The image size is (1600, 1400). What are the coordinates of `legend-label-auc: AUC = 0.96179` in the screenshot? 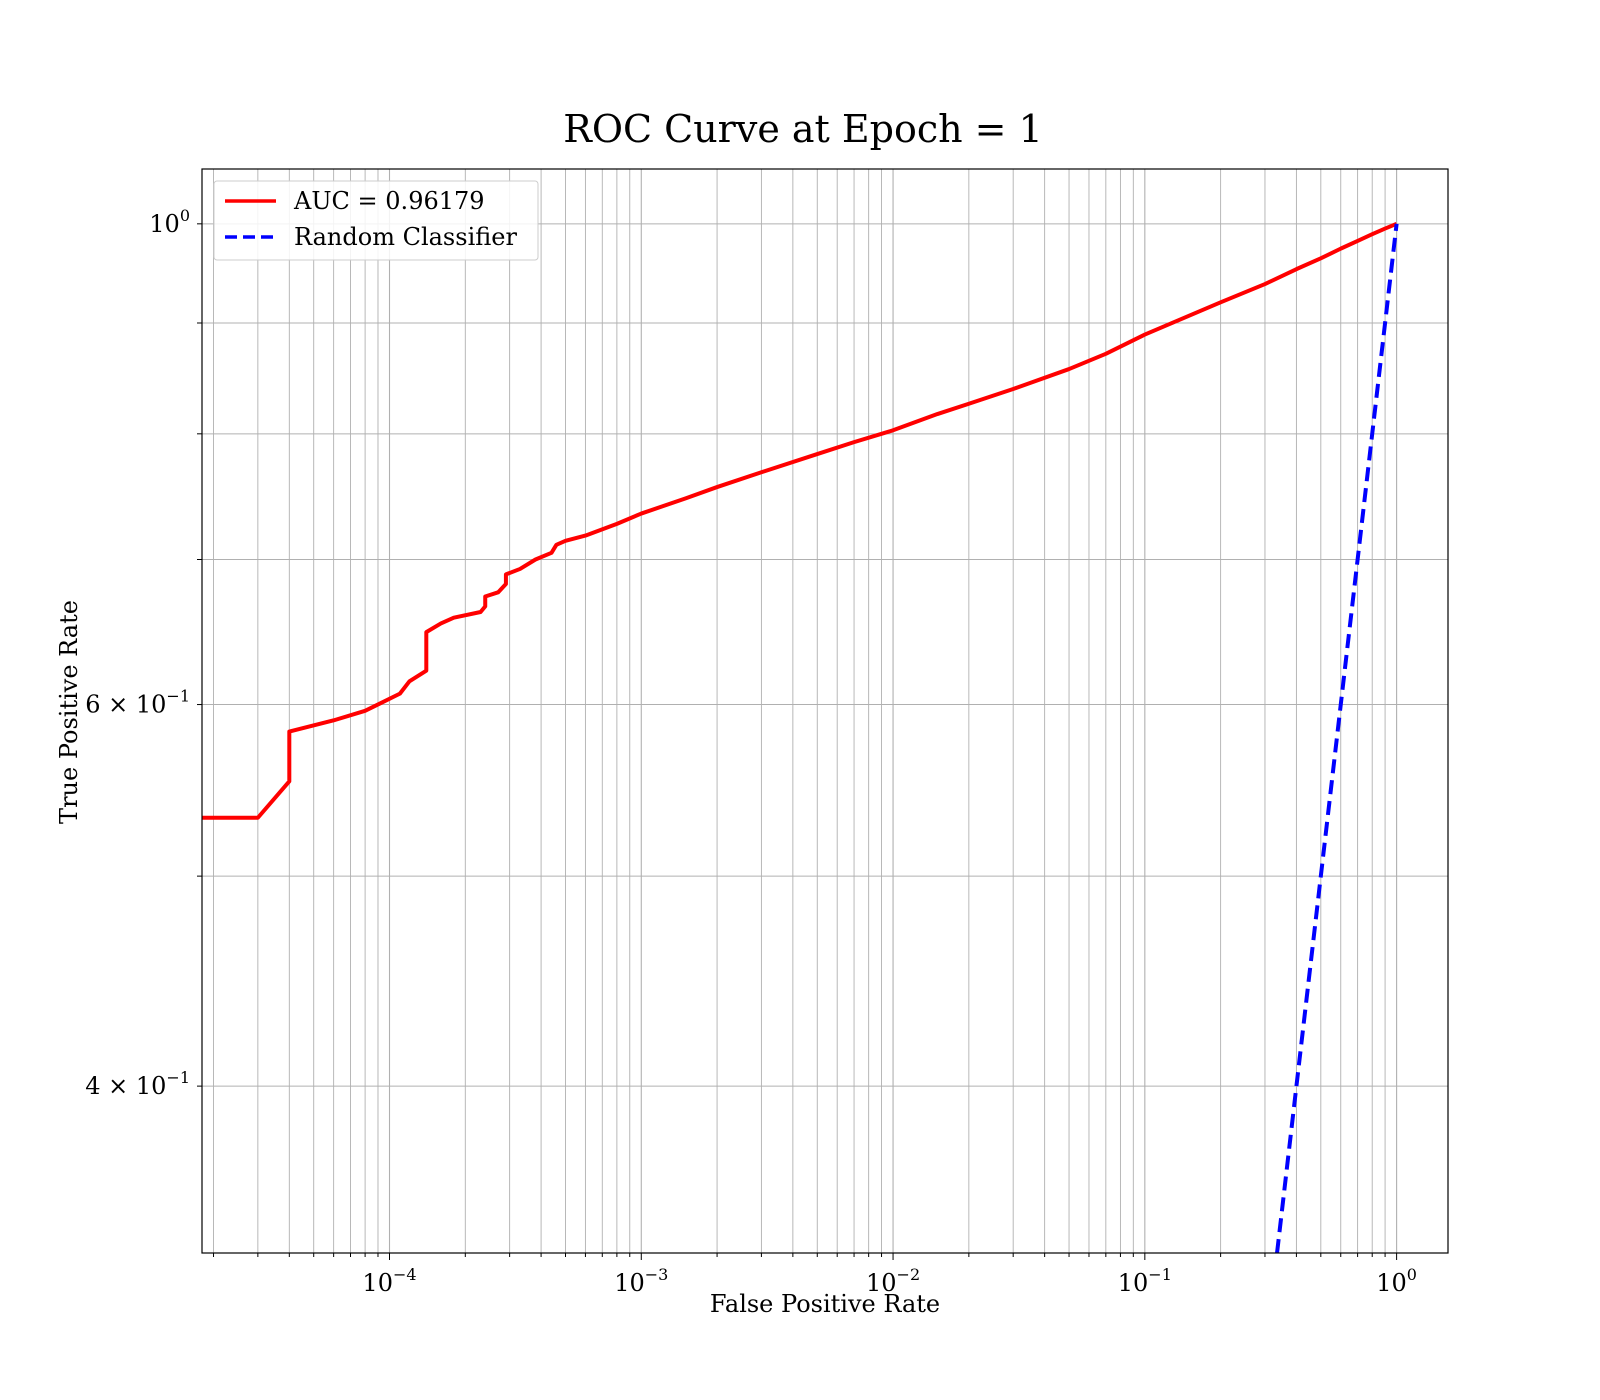 It's located at (389, 201).